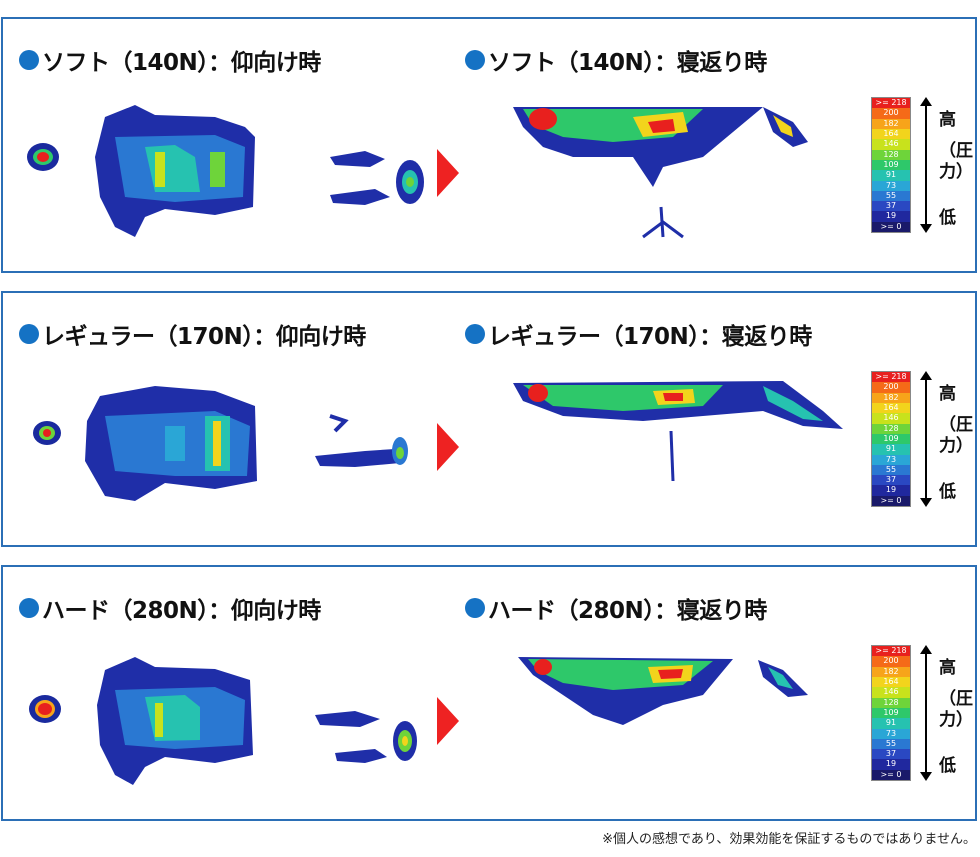 The image size is (980, 857). Describe the element at coordinates (181, 63) in the screenshot. I see `title-text: ソフト（140N）：仰向け時` at that location.